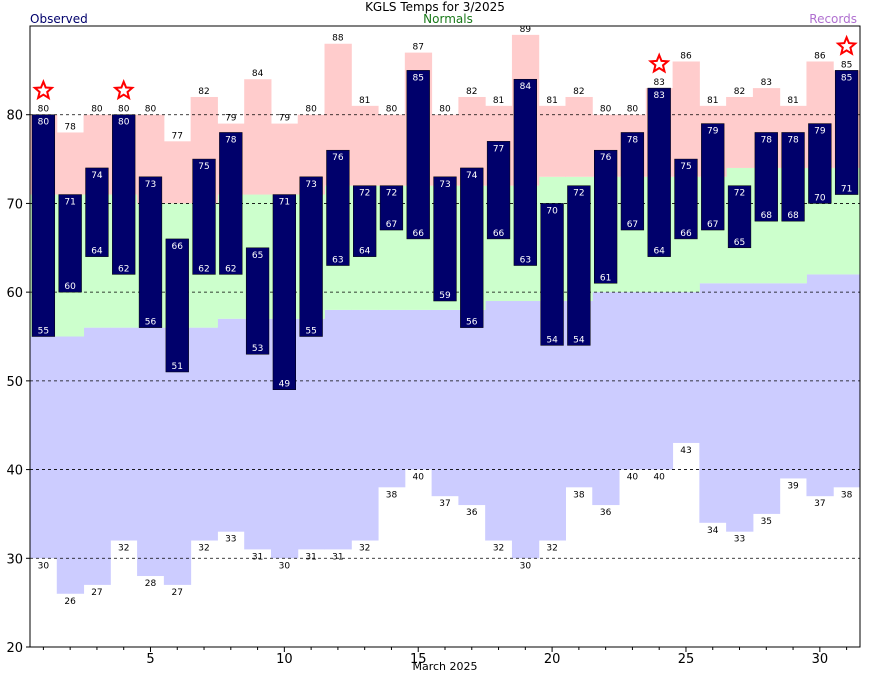  What do you see at coordinates (739, 194) in the screenshot?
I see `observed-high-label-day-27: 72` at bounding box center [739, 194].